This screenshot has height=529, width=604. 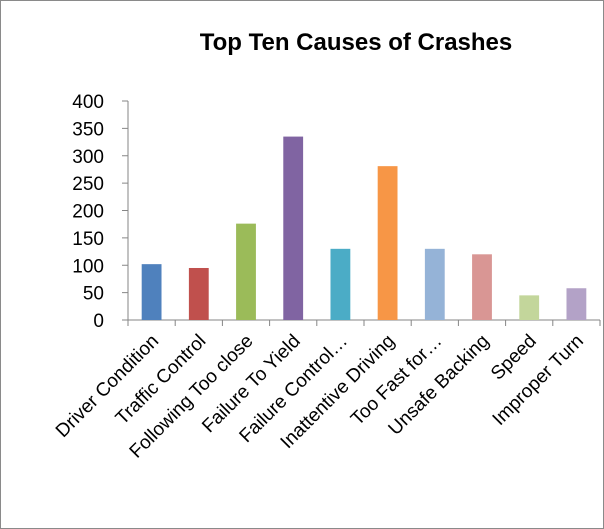 What do you see at coordinates (356, 42) in the screenshot?
I see `chart-title: Top Ten Causes of Crashes` at bounding box center [356, 42].